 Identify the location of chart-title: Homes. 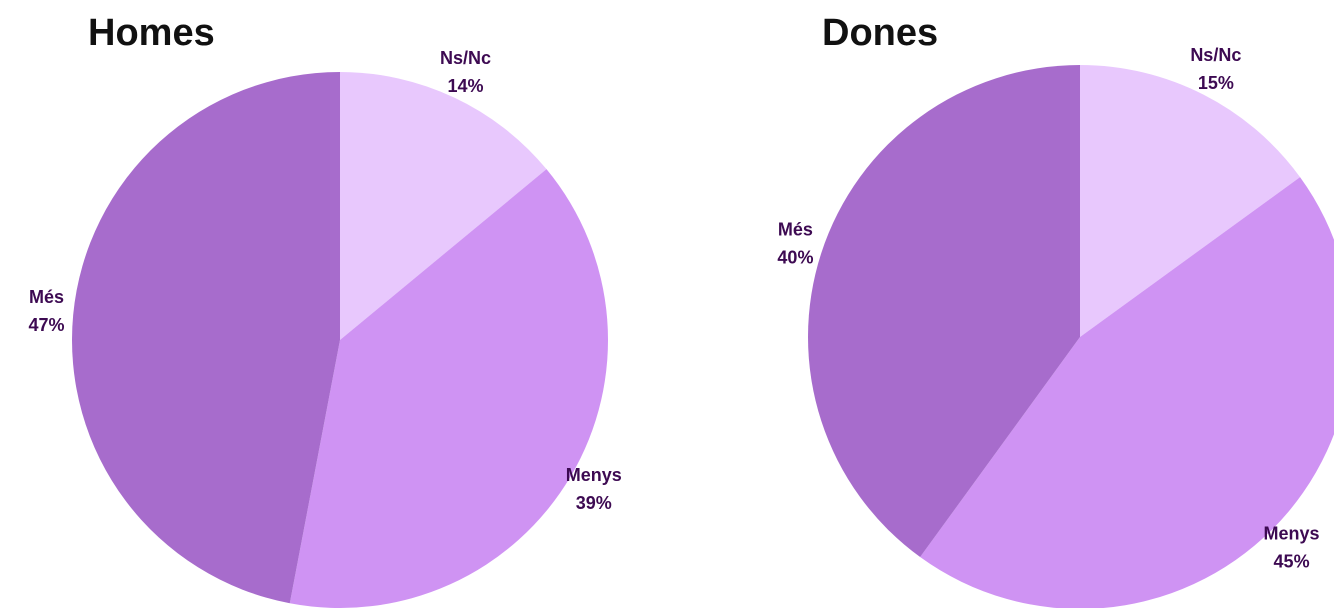
(151, 33).